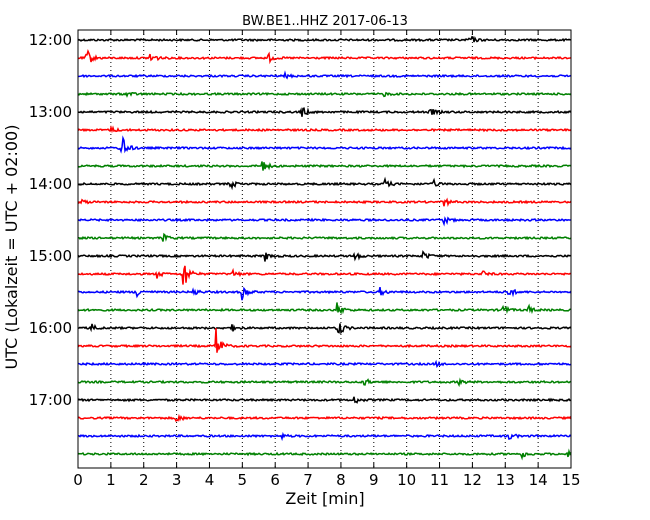 This screenshot has width=650, height=520. I want to click on x-tick-label: 5, so click(243, 480).